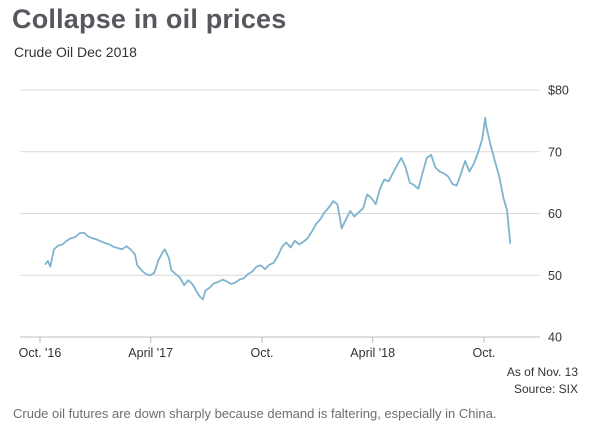 This screenshot has height=430, width=600. I want to click on y-tick-label: $80, so click(558, 91).